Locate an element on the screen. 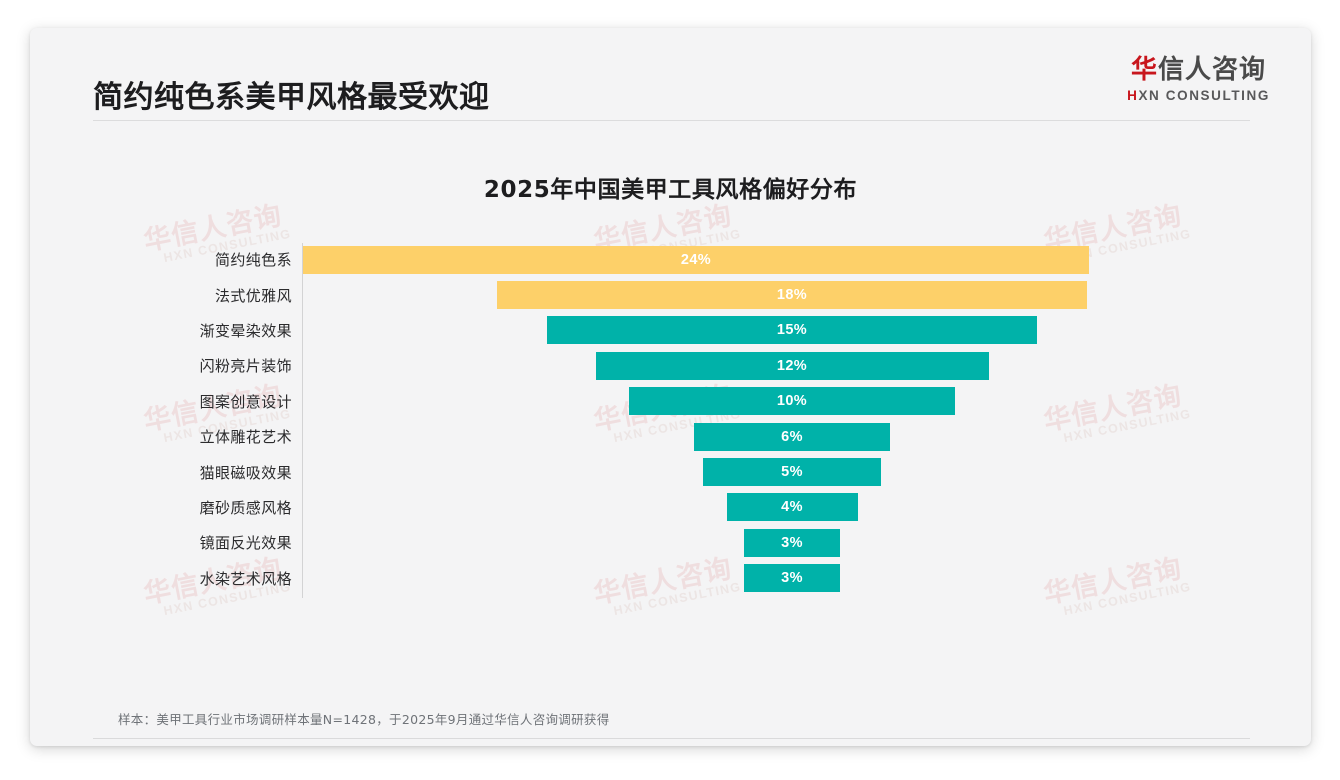 This screenshot has width=1340, height=780. brand-logo-en-red: H is located at coordinates (1133, 95).